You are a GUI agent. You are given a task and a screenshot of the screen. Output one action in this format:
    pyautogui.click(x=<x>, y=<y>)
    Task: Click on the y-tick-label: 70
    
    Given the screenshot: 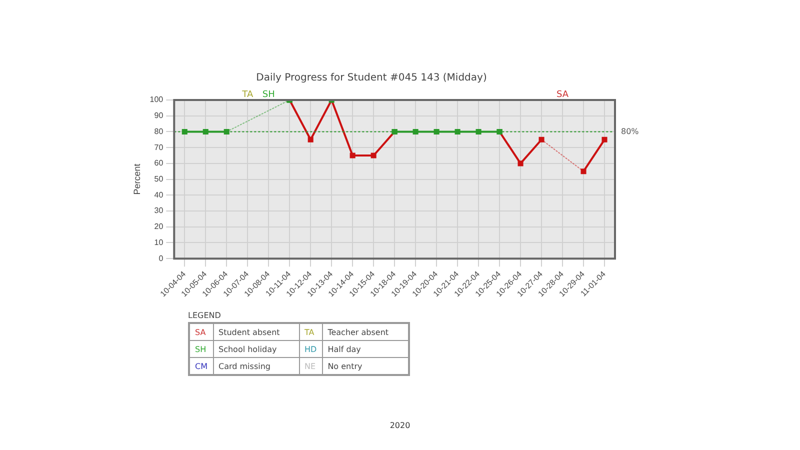 What is the action you would take?
    pyautogui.click(x=159, y=147)
    